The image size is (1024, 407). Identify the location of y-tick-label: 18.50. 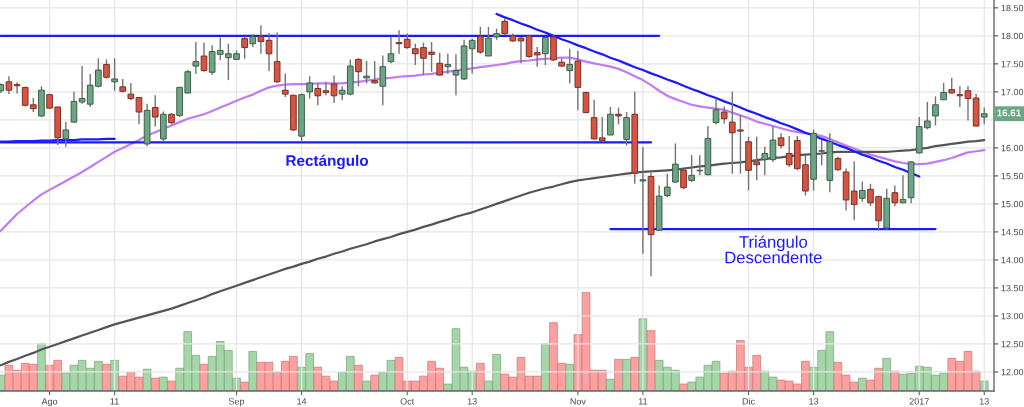
(1012, 8).